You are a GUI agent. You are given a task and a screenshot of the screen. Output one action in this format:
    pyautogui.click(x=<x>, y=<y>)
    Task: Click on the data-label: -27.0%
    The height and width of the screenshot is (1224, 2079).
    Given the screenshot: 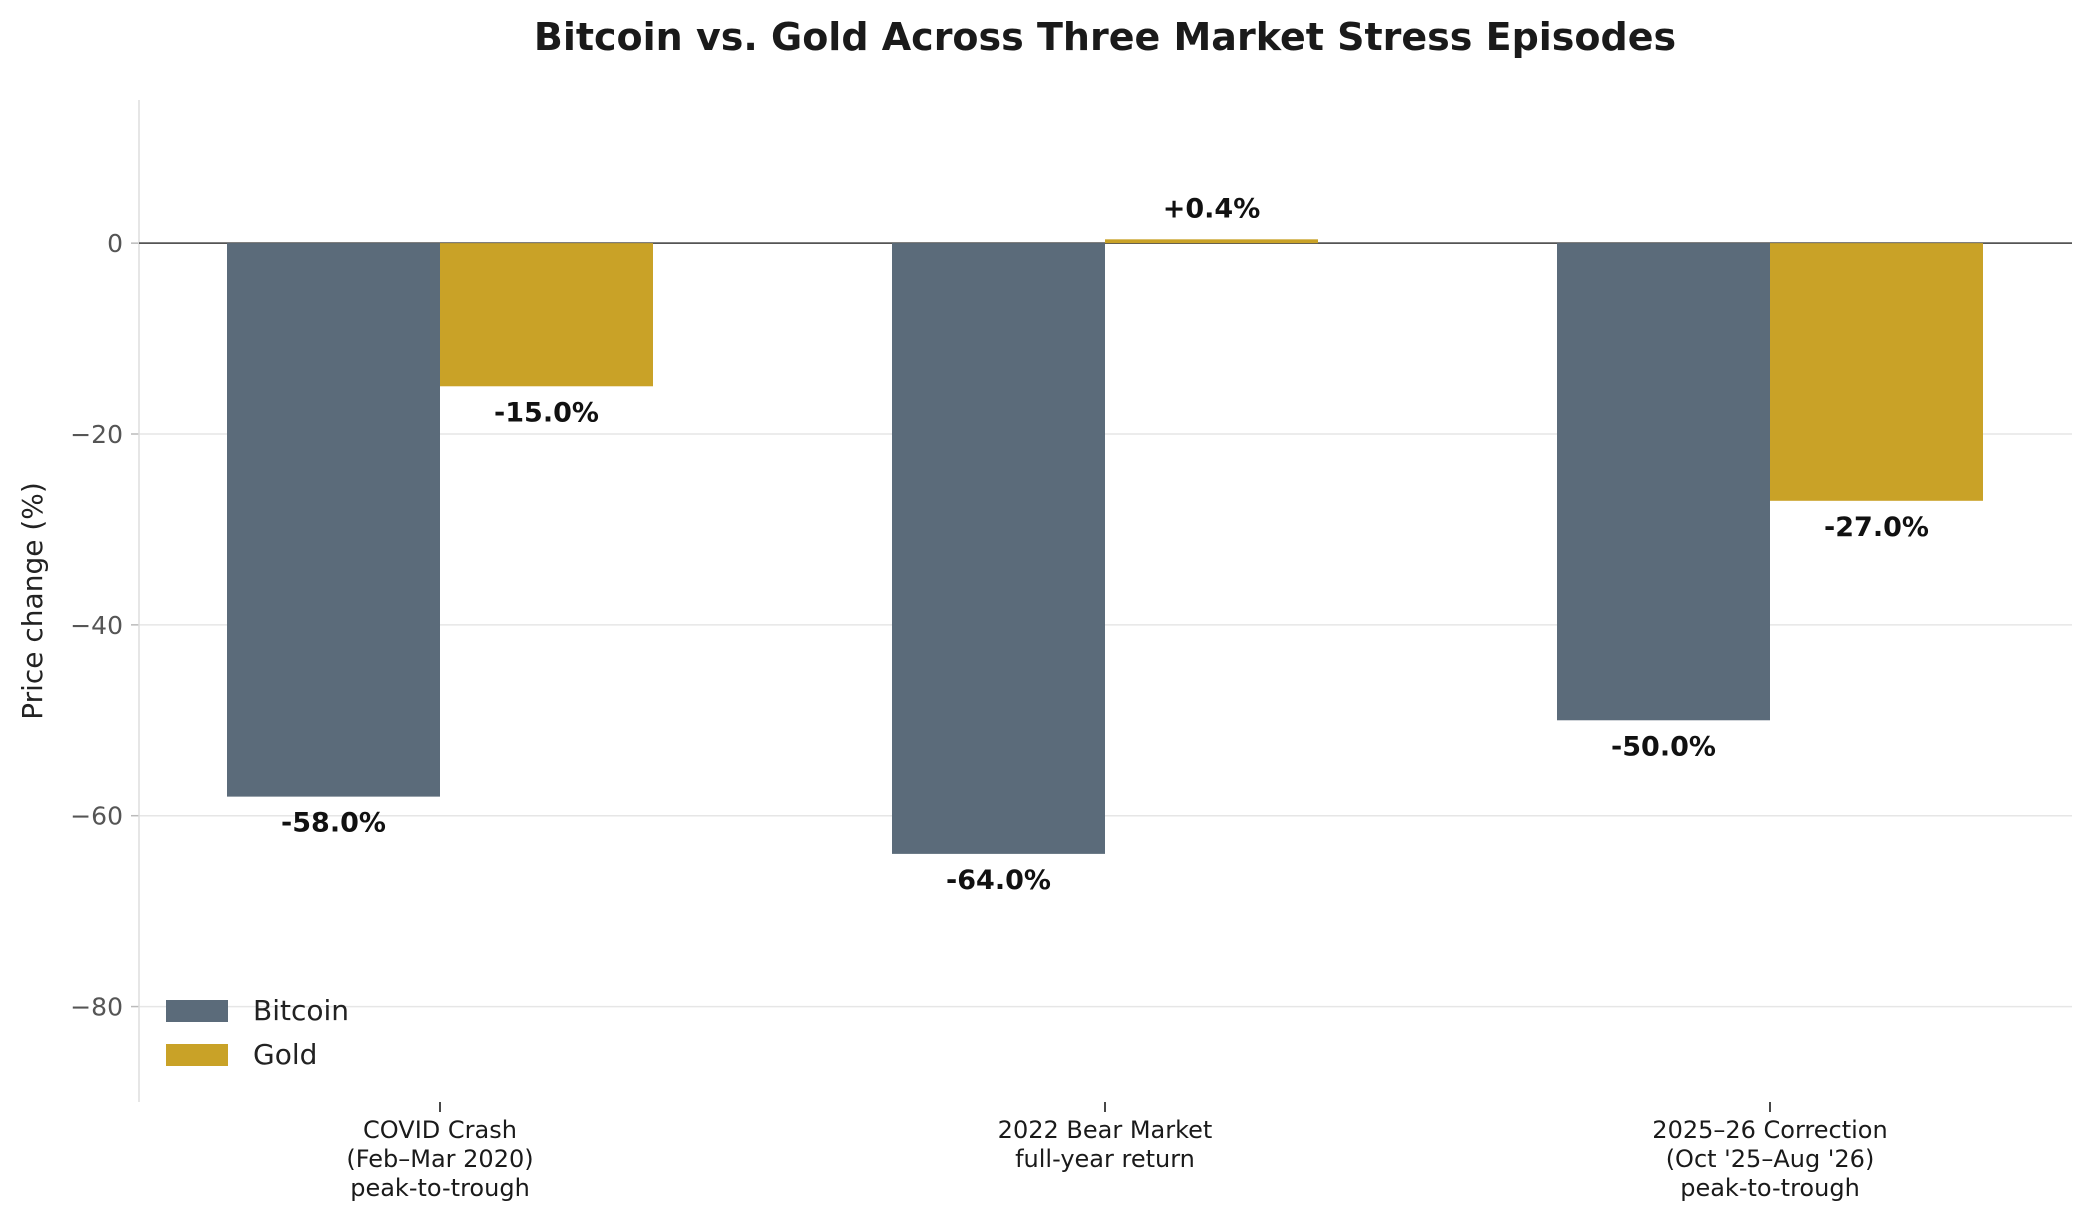 What is the action you would take?
    pyautogui.click(x=1876, y=527)
    